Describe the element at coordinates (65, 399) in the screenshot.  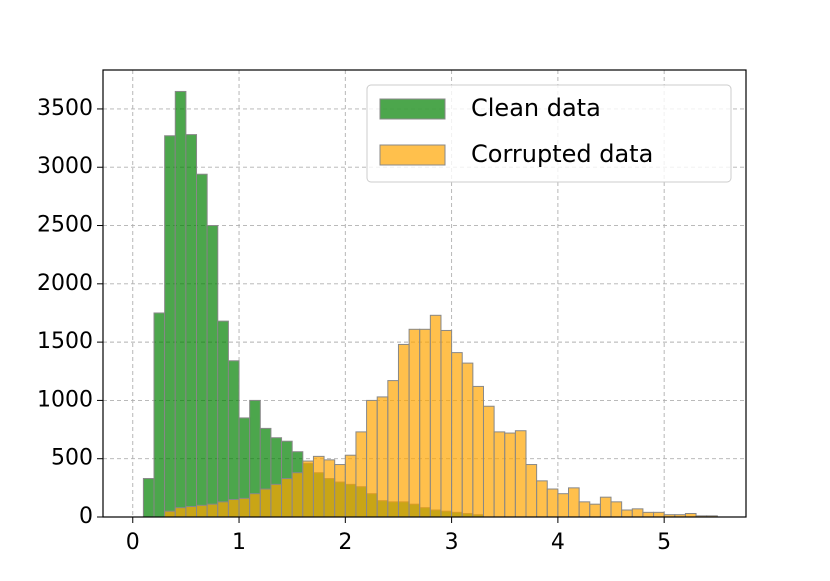
I see `y-tick-label: 1000` at that location.